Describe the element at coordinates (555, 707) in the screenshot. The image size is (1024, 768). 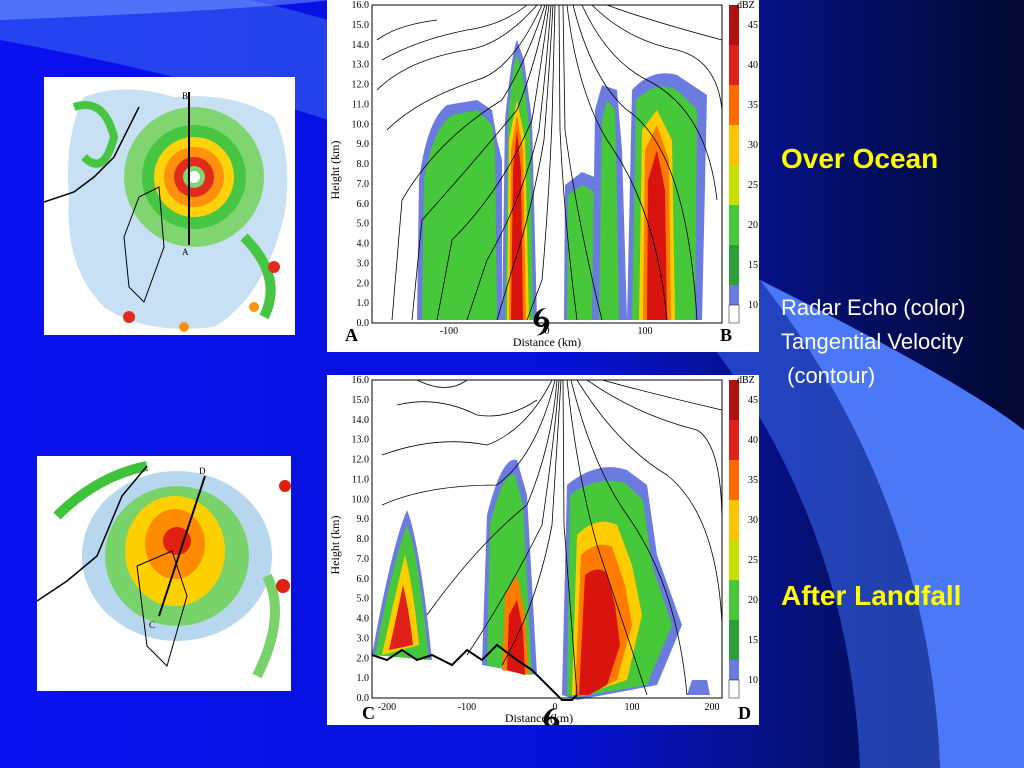
I see `x-tick-bottom-2: 0` at that location.